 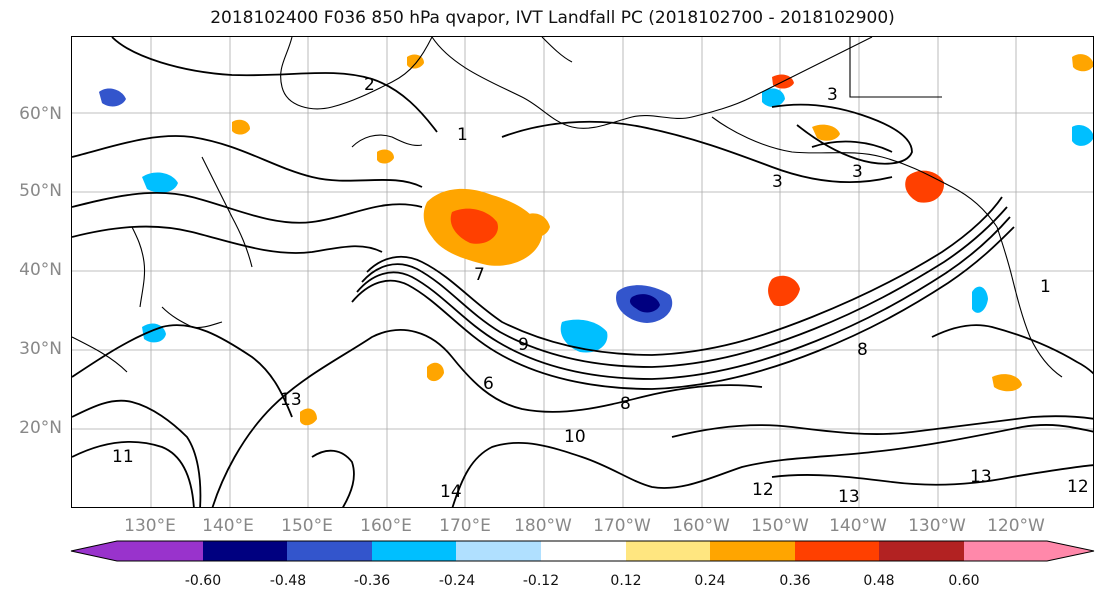 What do you see at coordinates (879, 581) in the screenshot?
I see `colorbar-tick: 0.48` at bounding box center [879, 581].